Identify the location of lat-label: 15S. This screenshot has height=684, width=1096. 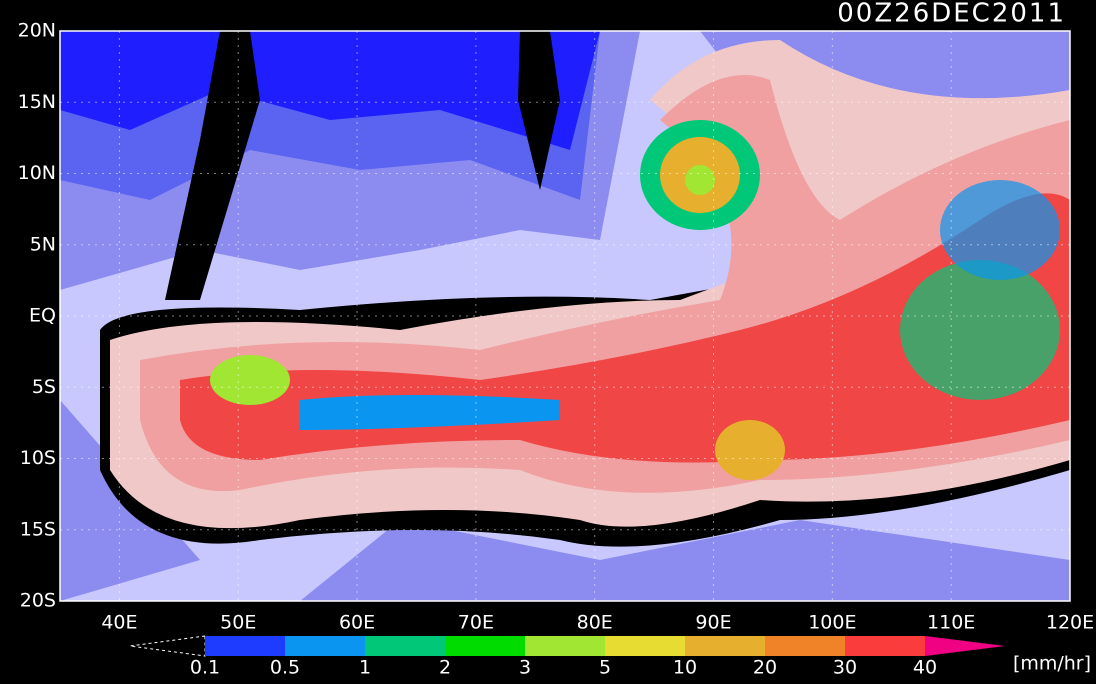
(38, 529).